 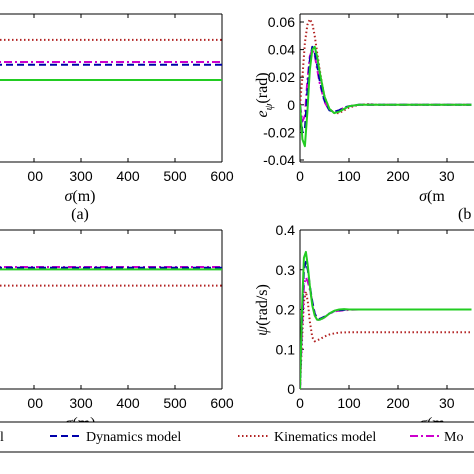 I want to click on x-axis-unit: (m), so click(x=83, y=196).